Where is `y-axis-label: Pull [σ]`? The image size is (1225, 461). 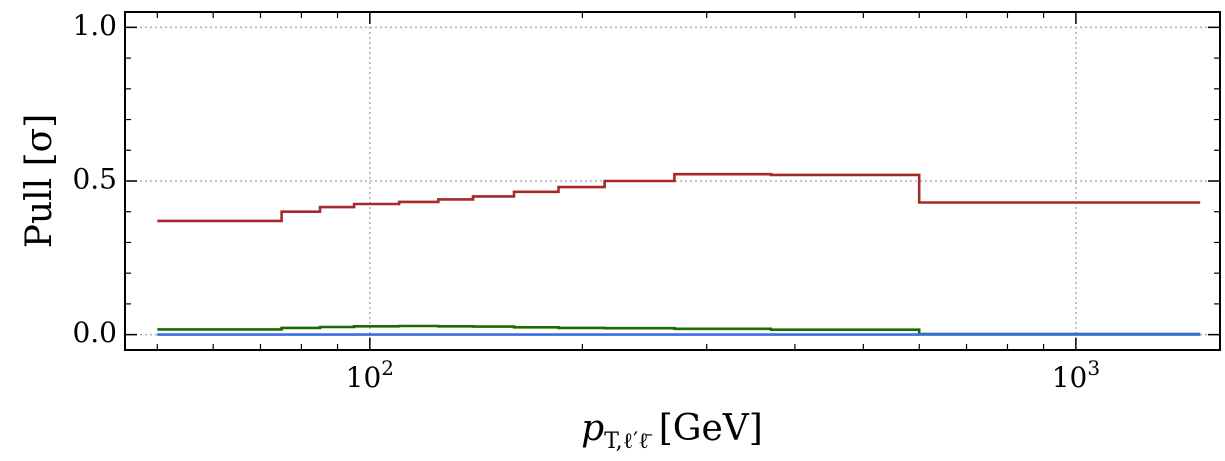
y-axis-label: Pull [σ] is located at coordinates (39, 181).